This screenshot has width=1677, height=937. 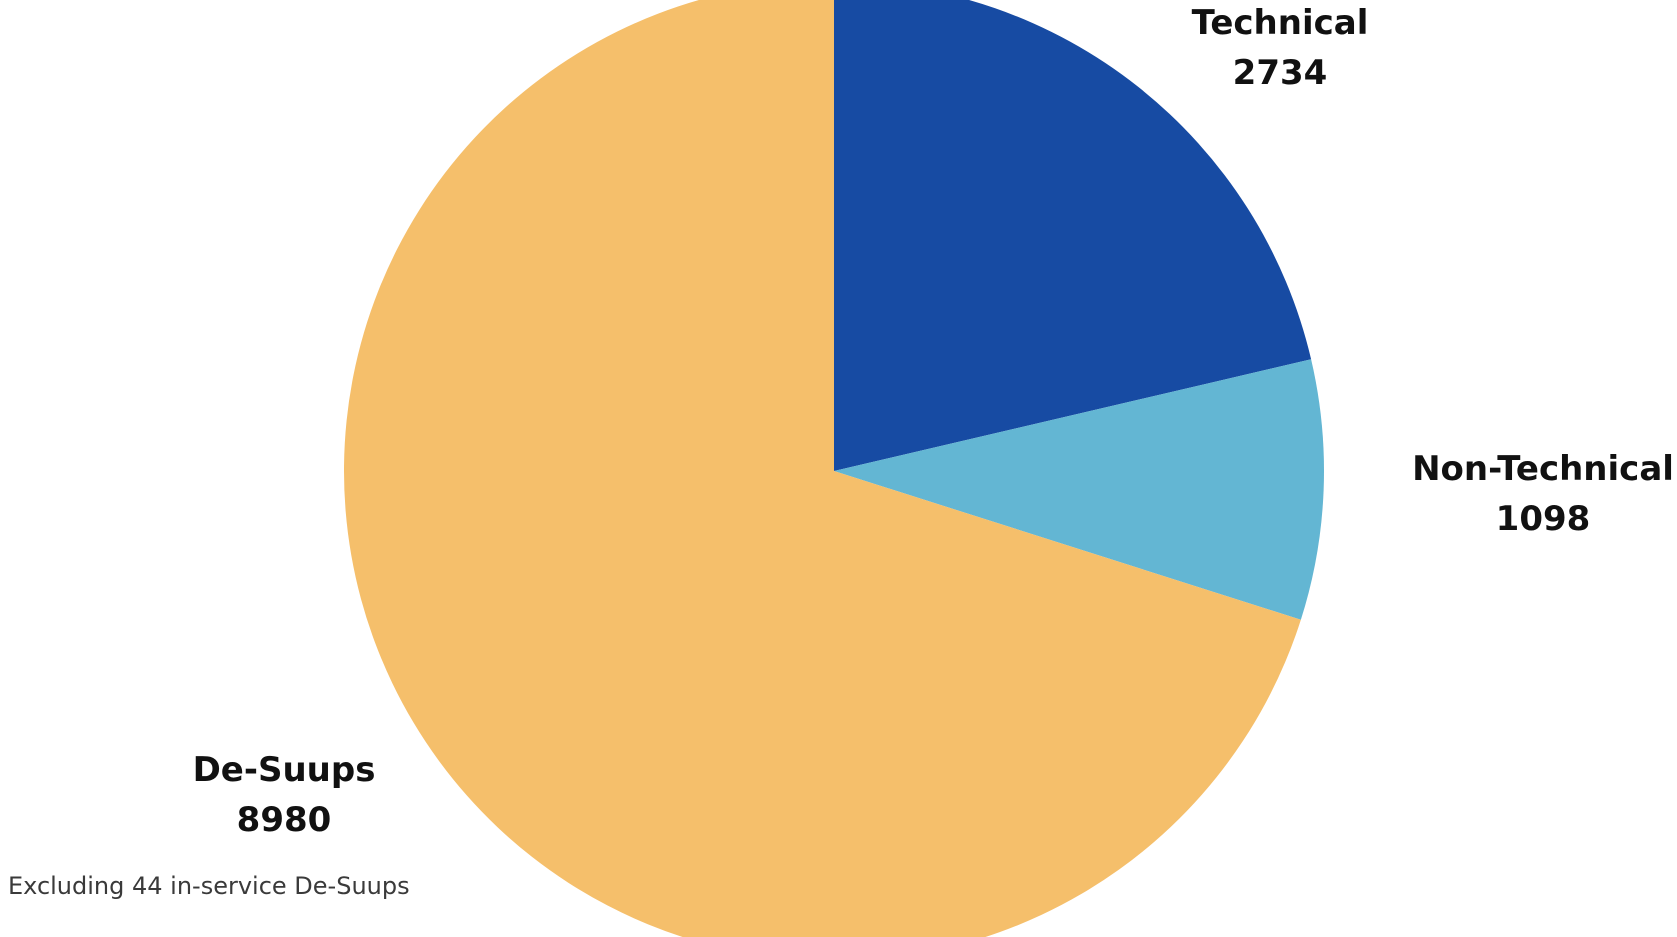 I want to click on pie-slice-non-technical, so click(x=1079, y=489).